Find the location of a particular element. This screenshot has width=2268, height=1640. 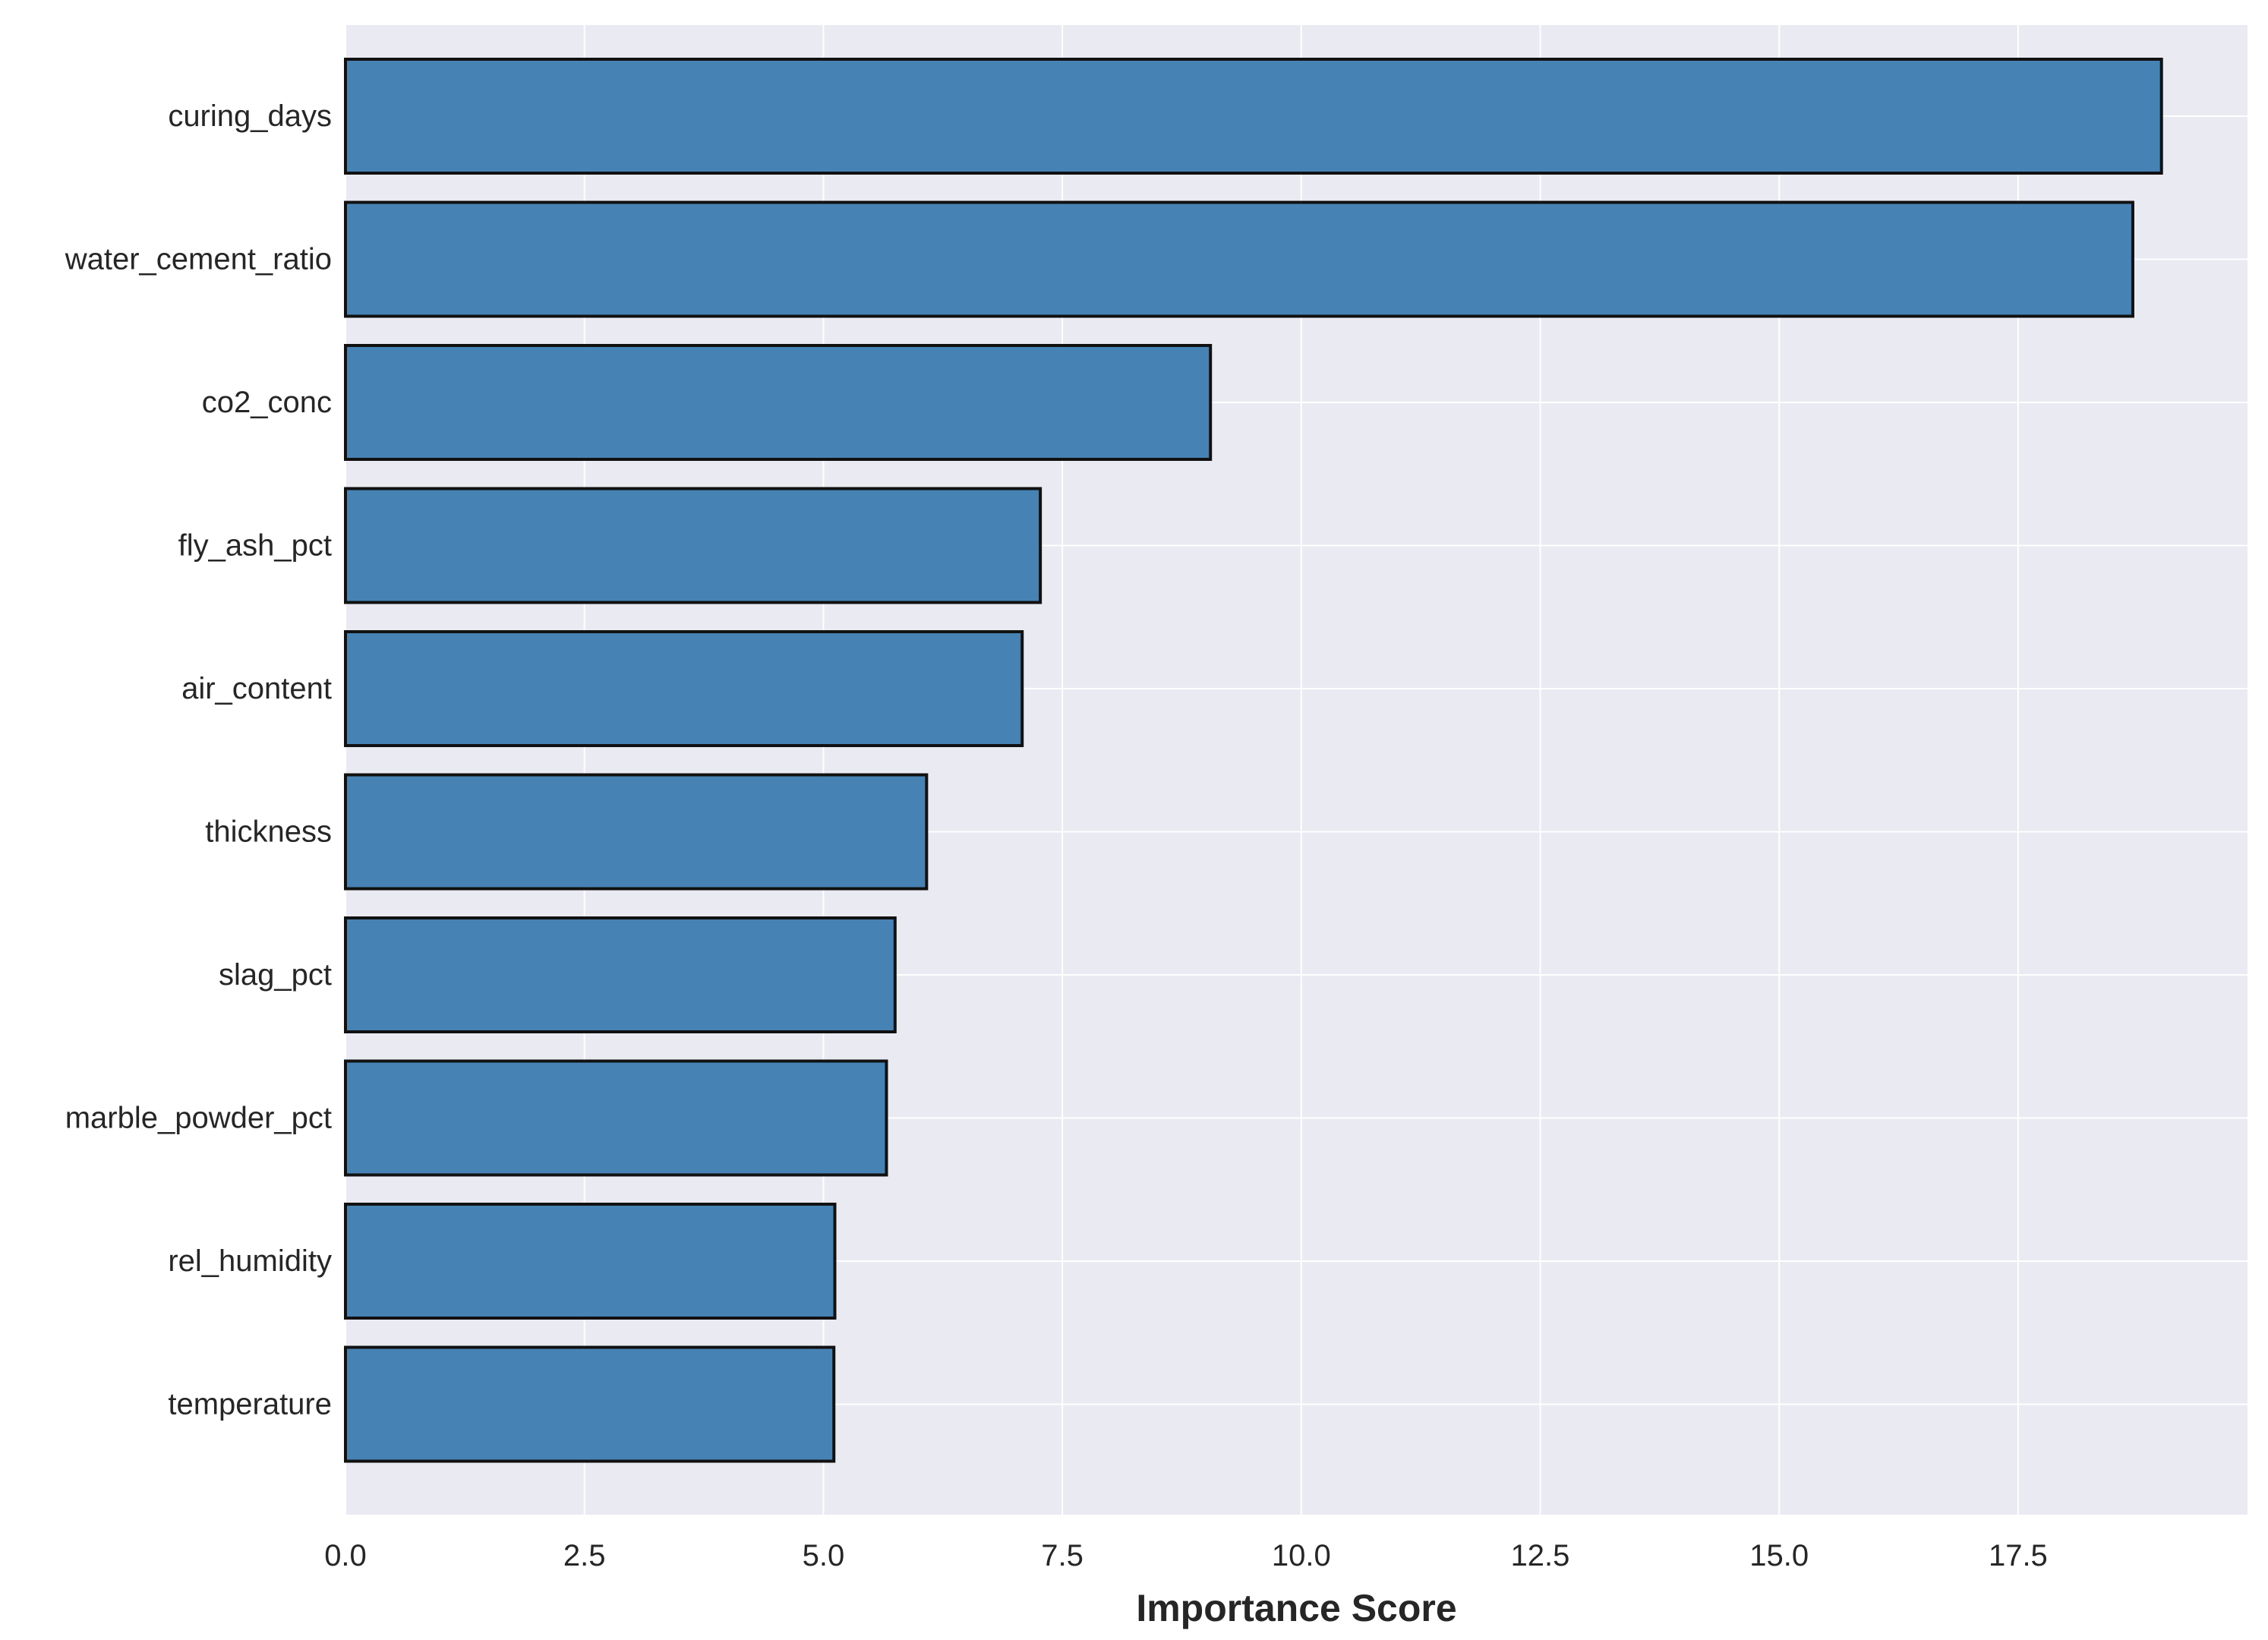

y-tick-label: fly_ash_pct is located at coordinates (255, 546).